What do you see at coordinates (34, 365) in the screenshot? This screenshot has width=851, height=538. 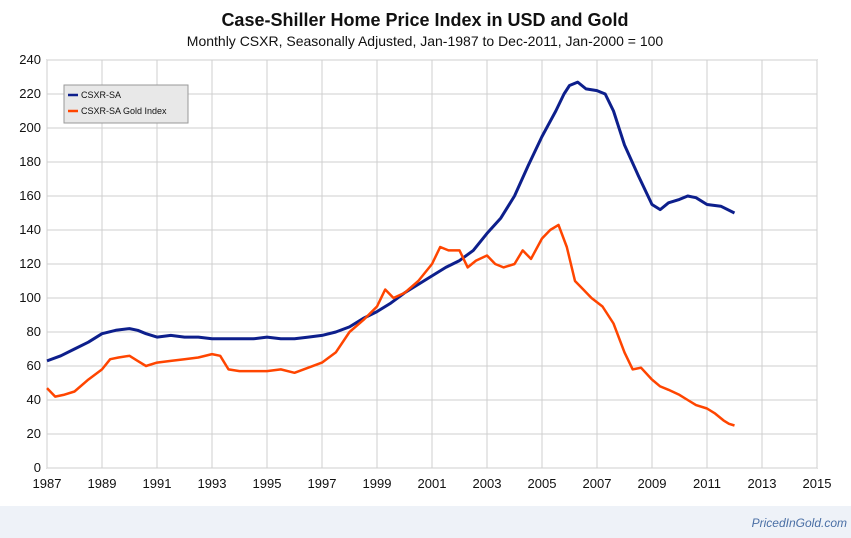 I see `y-tick-label: 60` at bounding box center [34, 365].